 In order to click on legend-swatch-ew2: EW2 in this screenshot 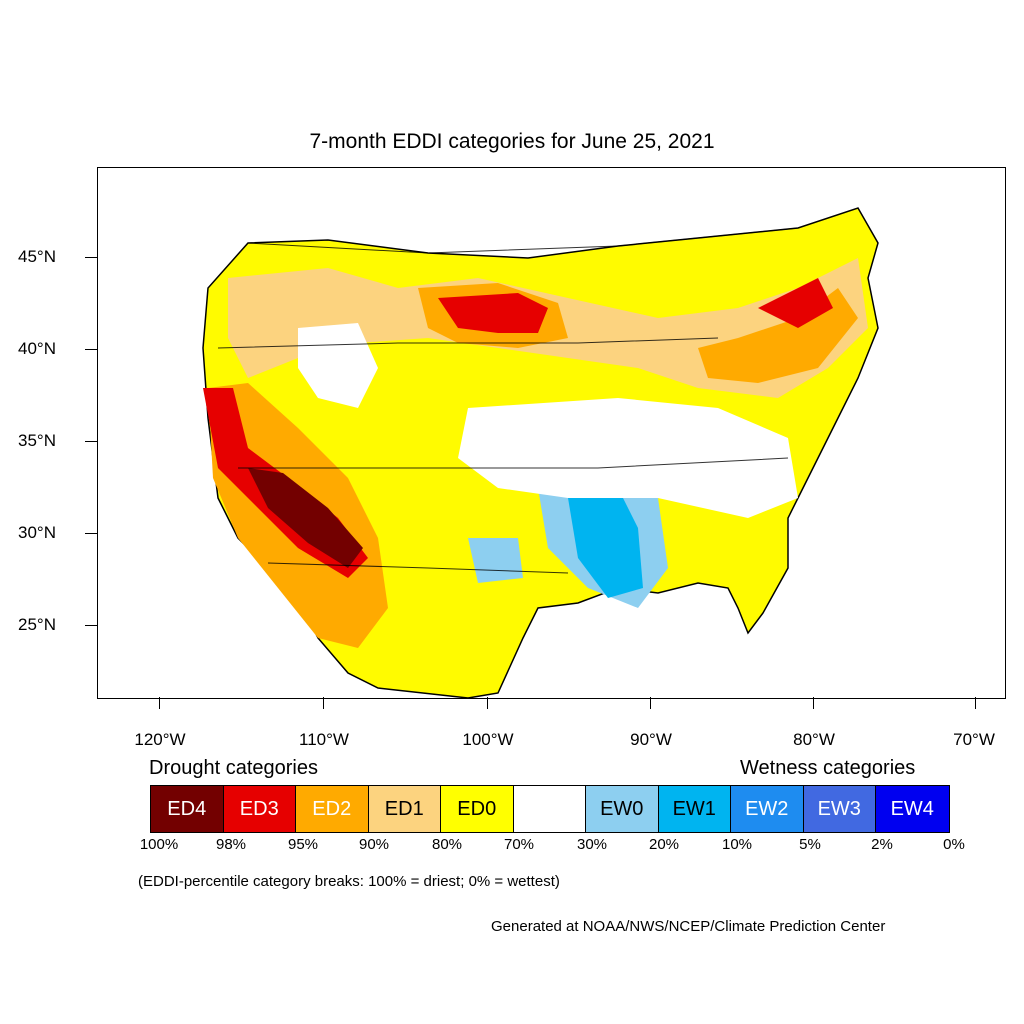, I will do `click(767, 809)`.